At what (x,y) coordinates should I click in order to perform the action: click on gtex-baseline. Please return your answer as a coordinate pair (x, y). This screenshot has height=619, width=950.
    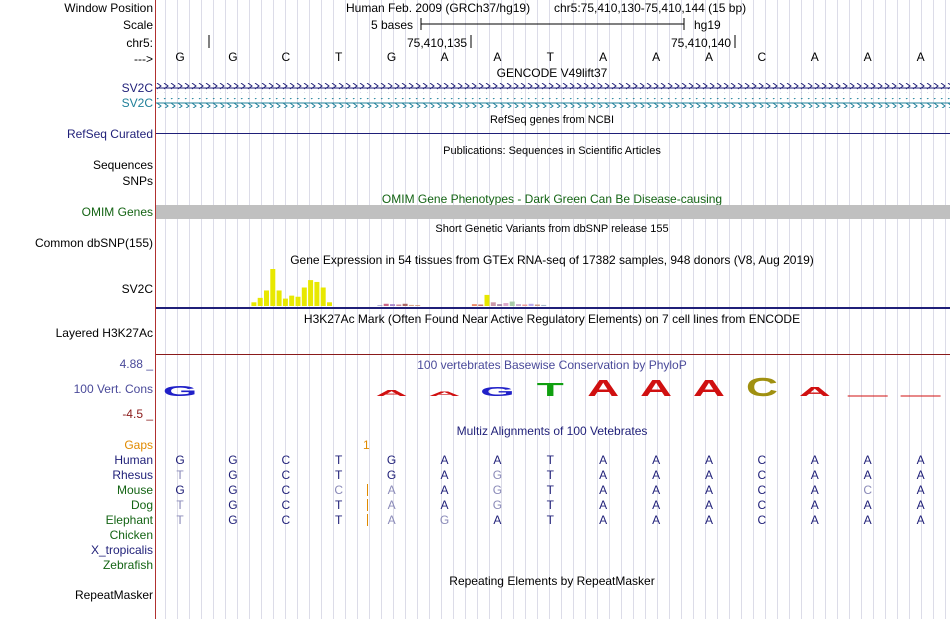
    Looking at the image, I should click on (553, 308).